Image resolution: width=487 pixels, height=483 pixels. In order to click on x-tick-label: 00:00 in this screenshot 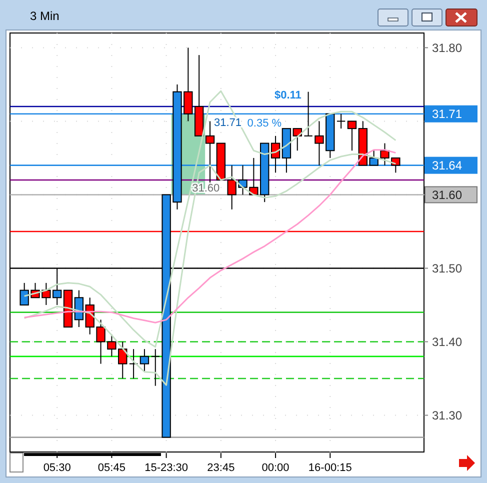, I will do `click(276, 468)`.